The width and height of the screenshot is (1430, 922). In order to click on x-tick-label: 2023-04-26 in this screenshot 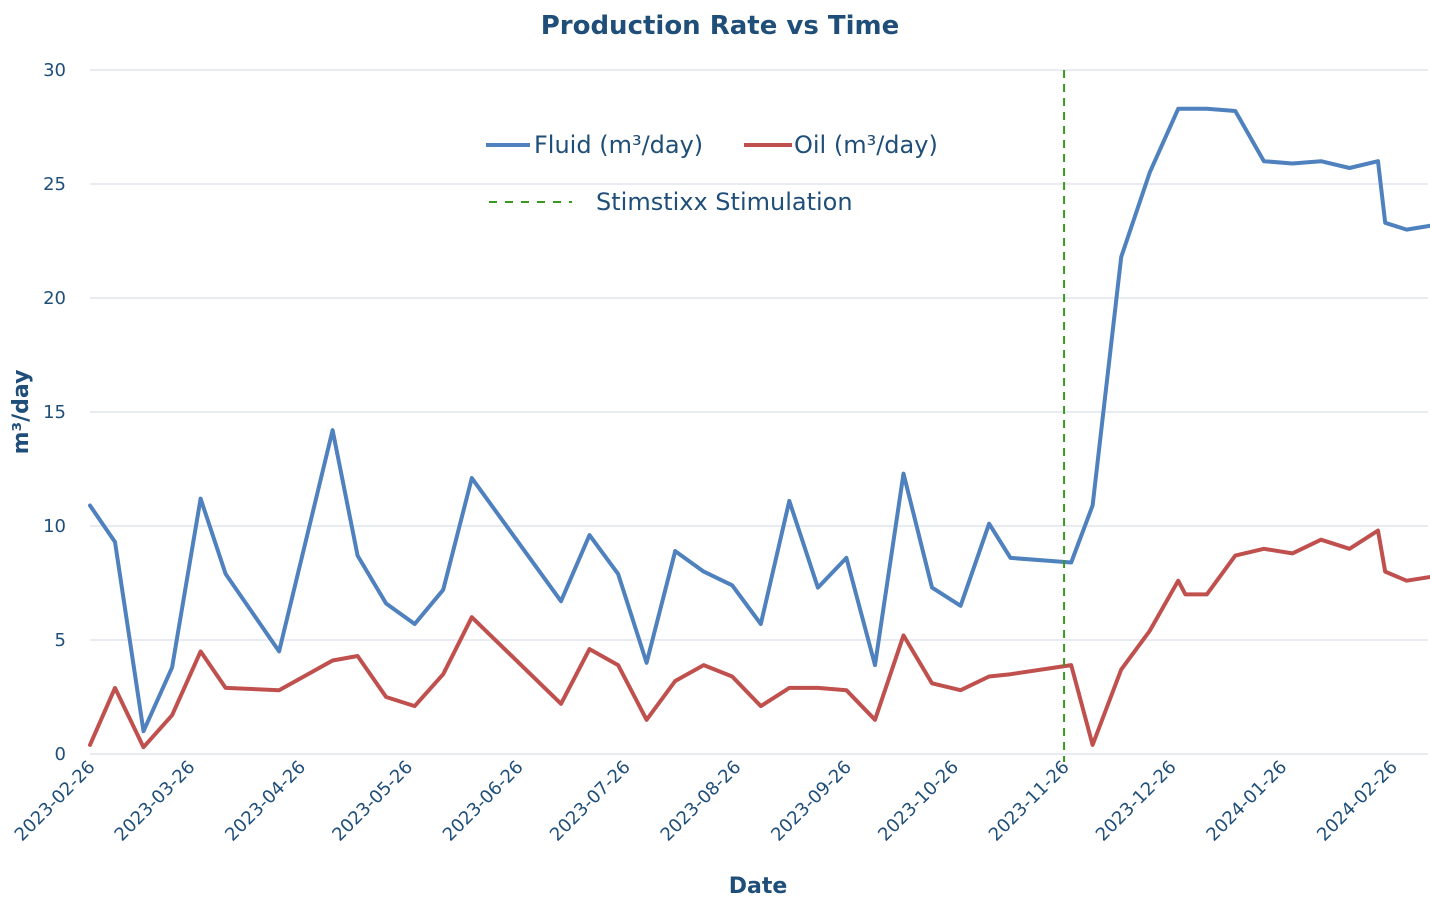, I will do `click(265, 801)`.